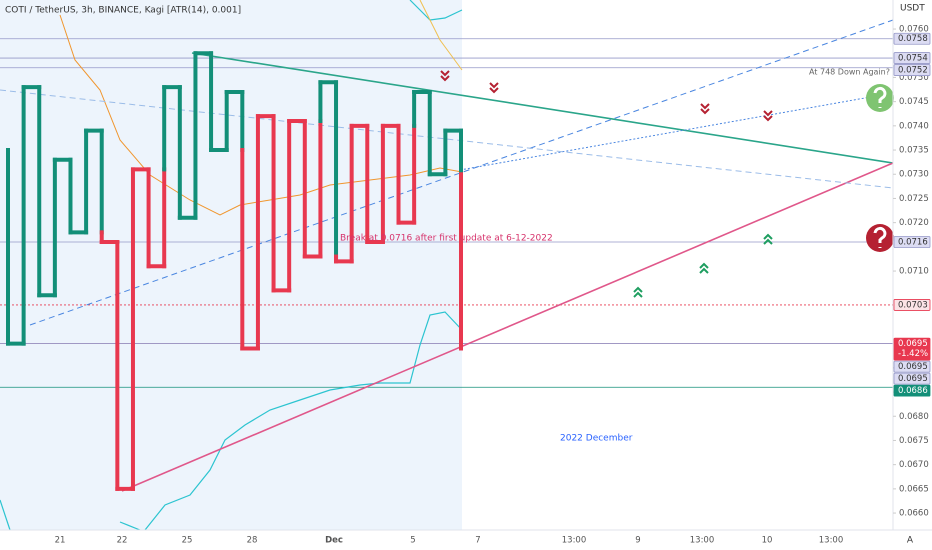  Describe the element at coordinates (596, 439) in the screenshot. I see `annotation: 2022 December` at that location.